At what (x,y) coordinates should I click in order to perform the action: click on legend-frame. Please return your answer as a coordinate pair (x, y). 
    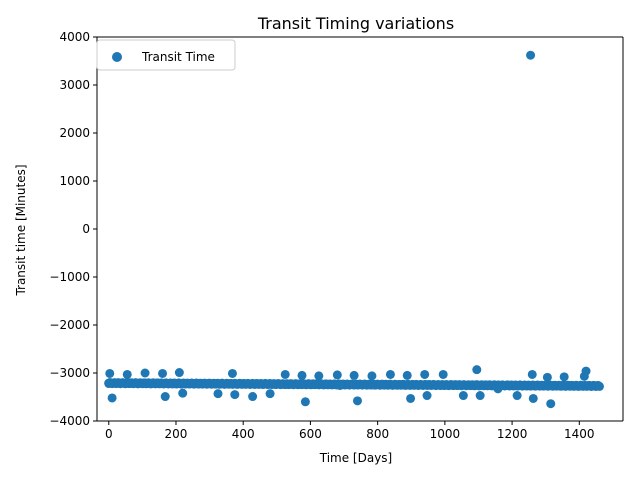
    Looking at the image, I should click on (166, 55).